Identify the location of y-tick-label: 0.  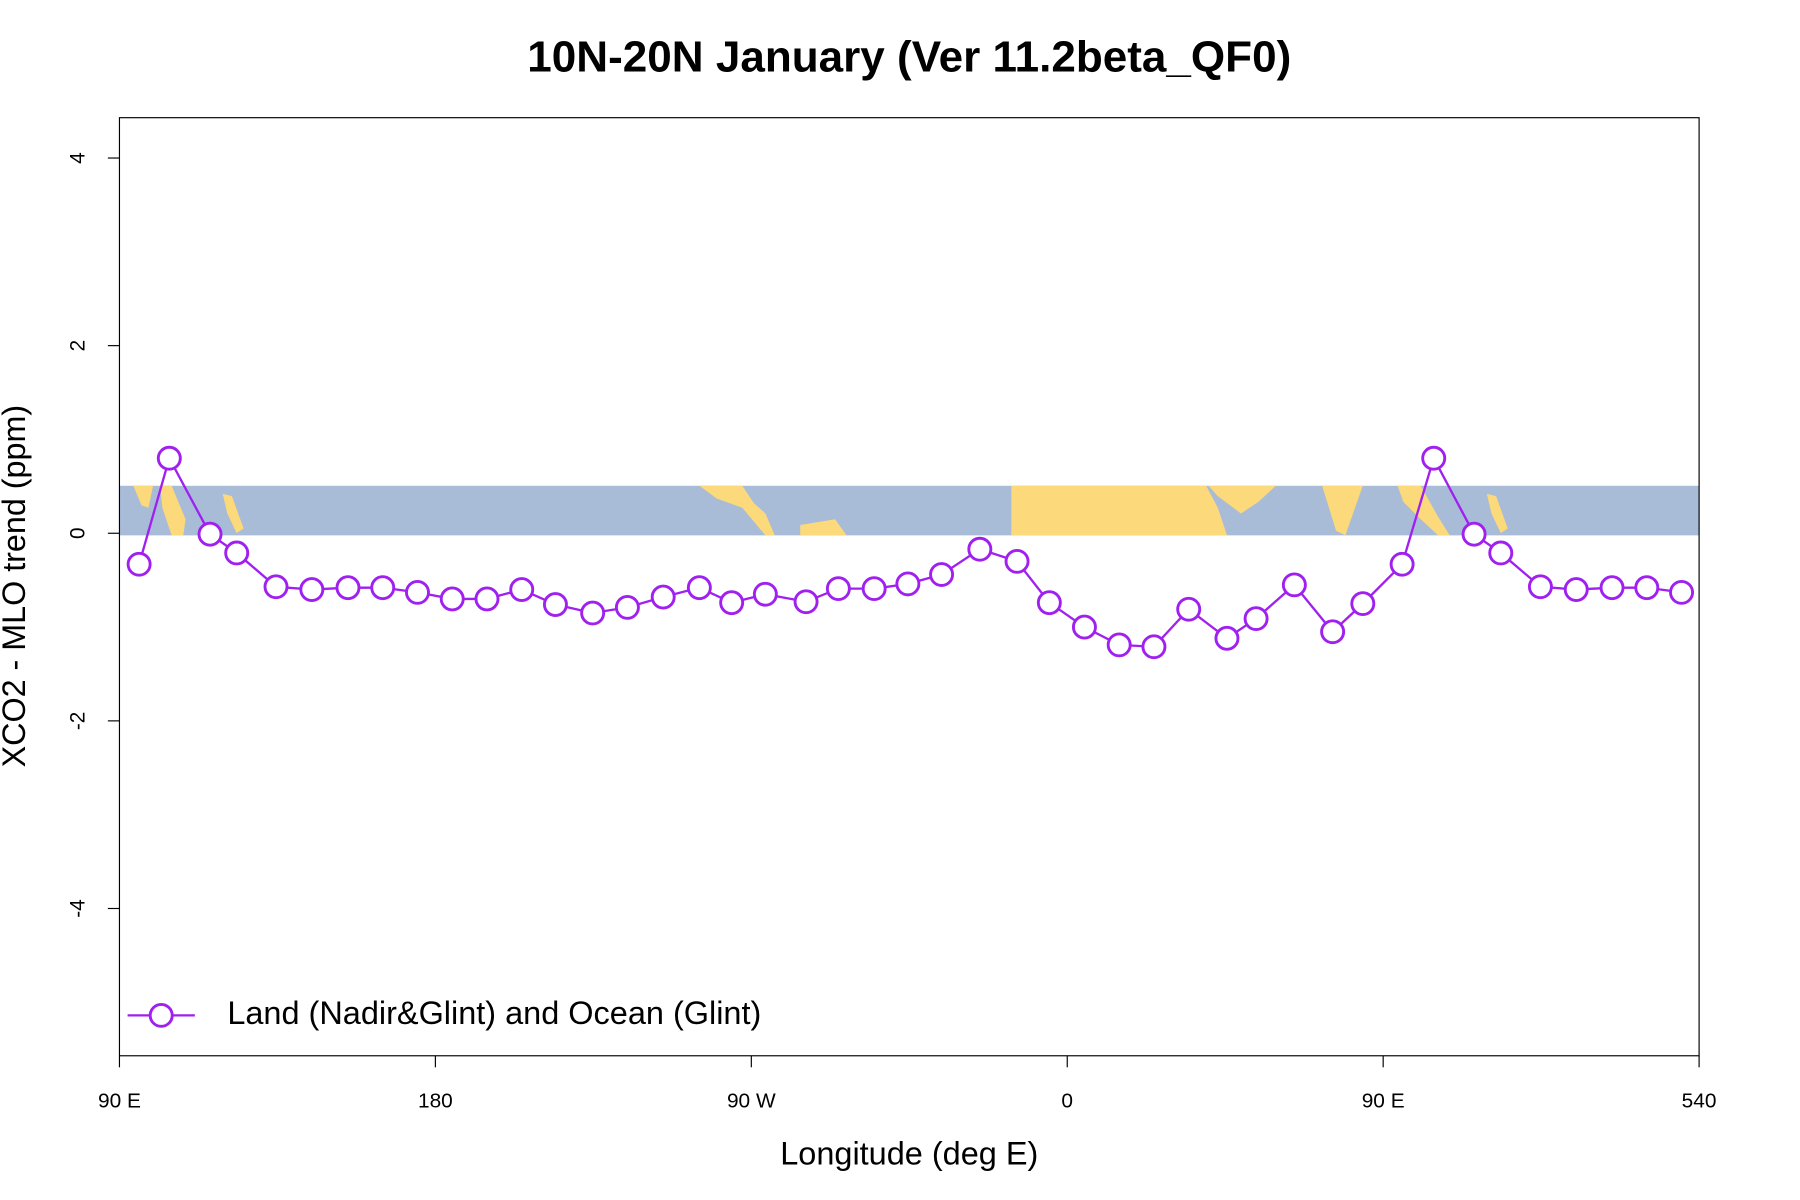
(77, 533).